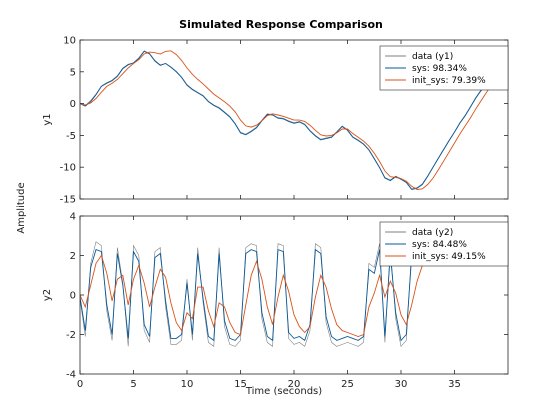  Describe the element at coordinates (73, 217) in the screenshot. I see `y-tick-label: 4` at that location.